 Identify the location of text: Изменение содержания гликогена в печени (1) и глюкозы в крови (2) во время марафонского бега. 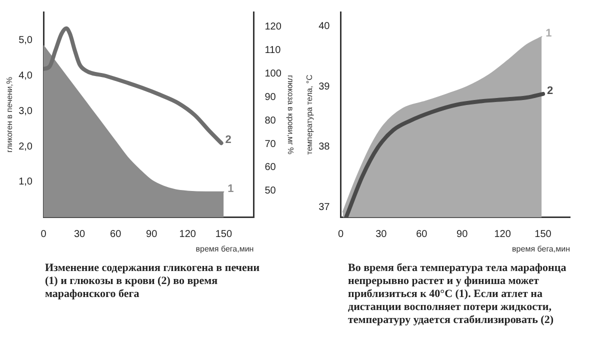
(153, 281).